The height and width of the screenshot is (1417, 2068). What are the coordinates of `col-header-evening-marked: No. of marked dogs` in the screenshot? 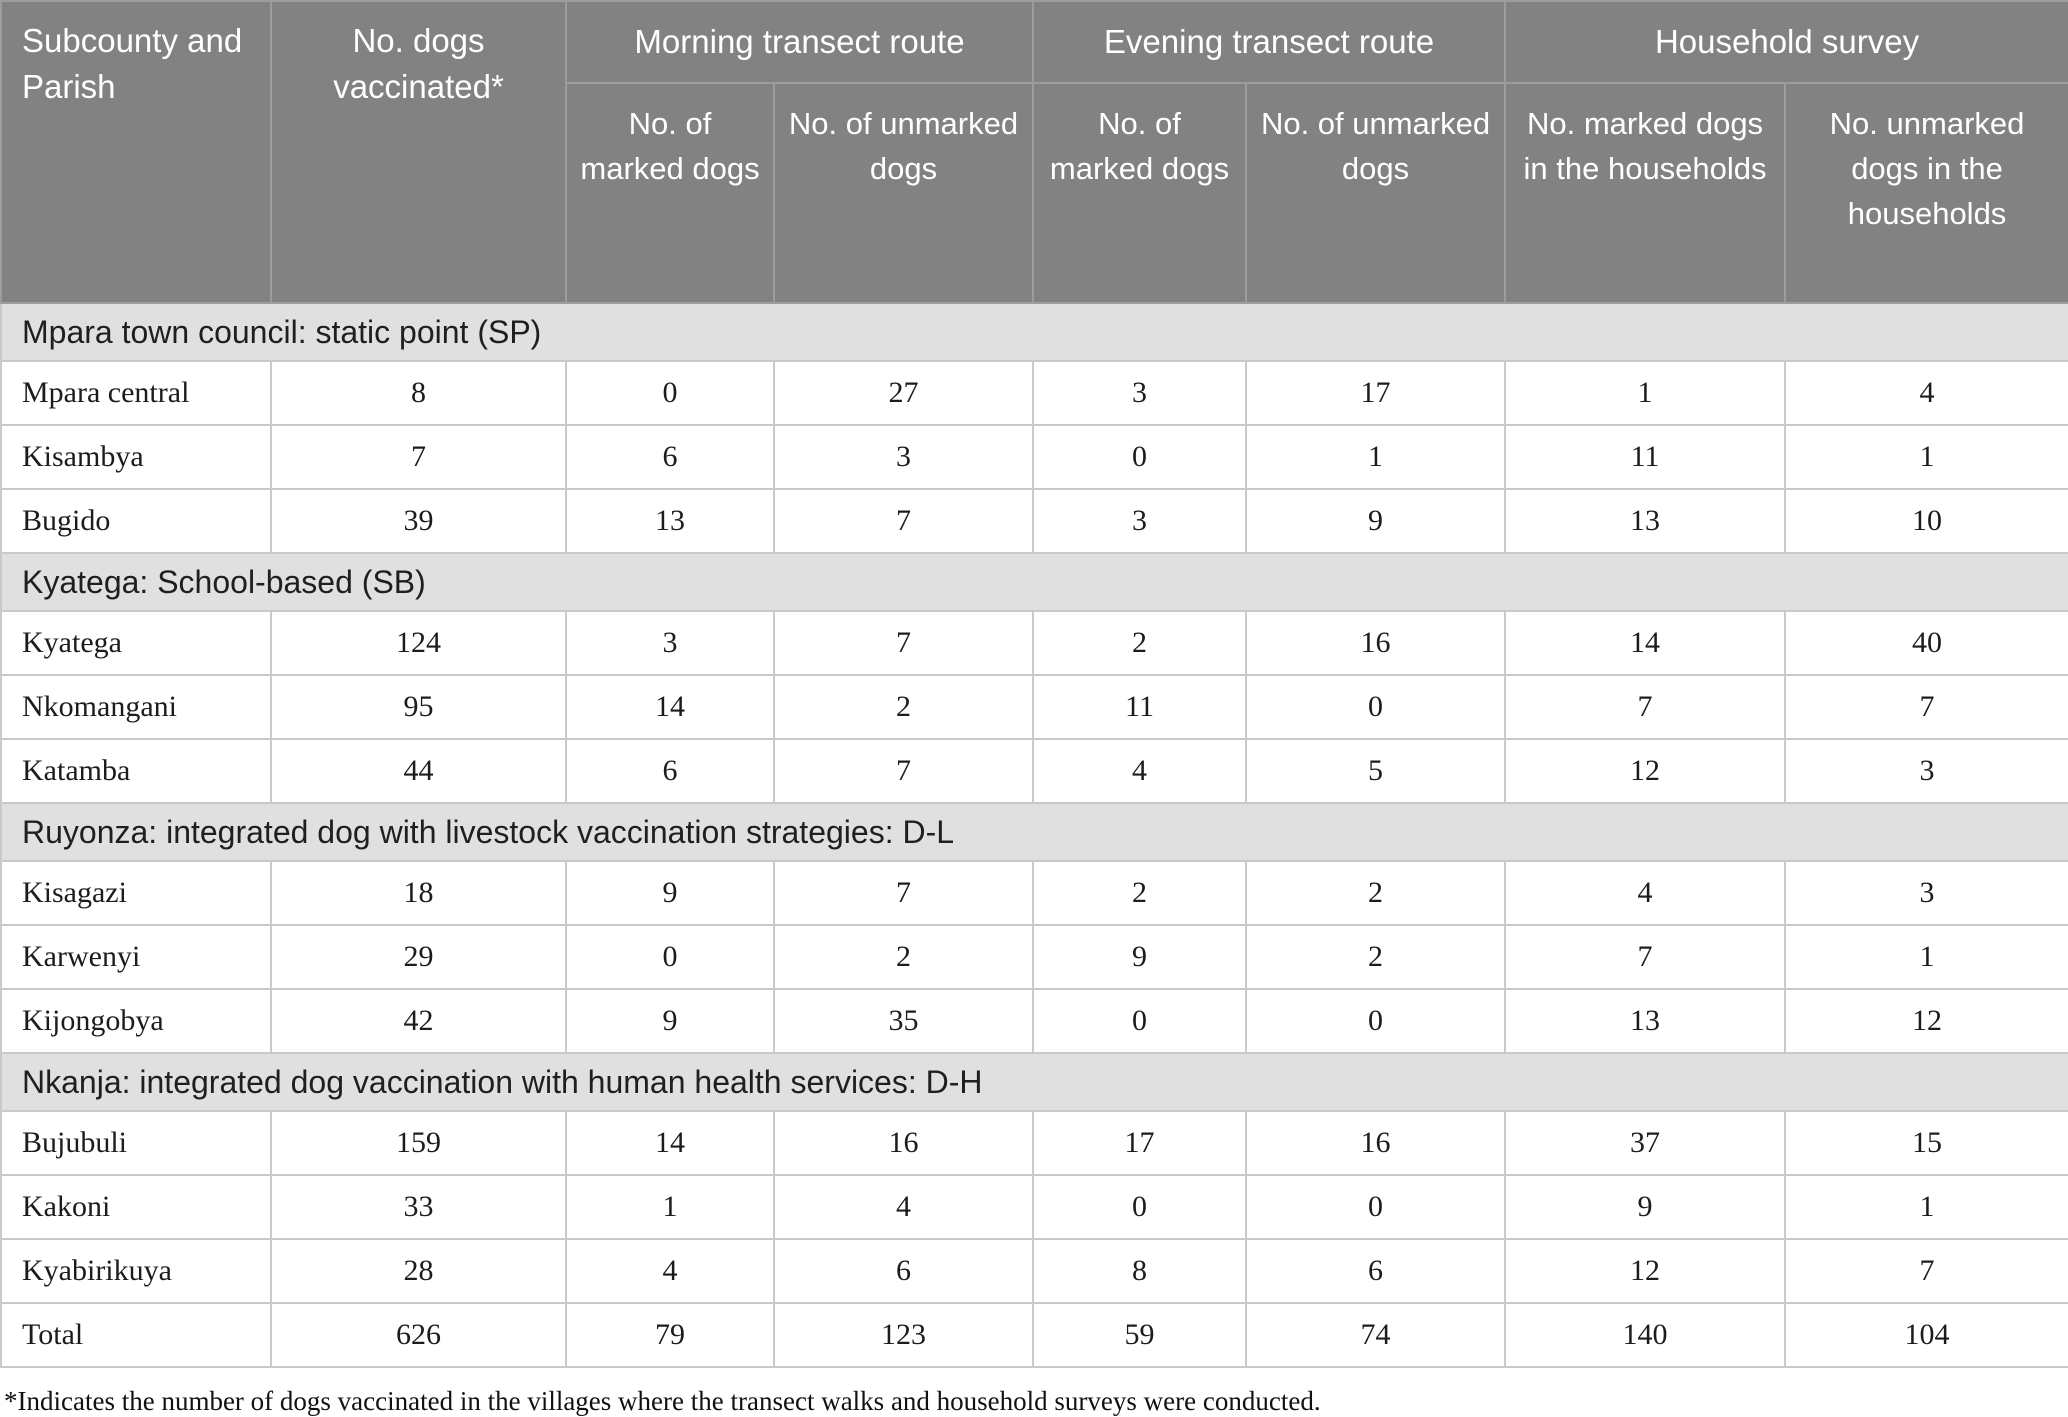 It's located at (1140, 193).